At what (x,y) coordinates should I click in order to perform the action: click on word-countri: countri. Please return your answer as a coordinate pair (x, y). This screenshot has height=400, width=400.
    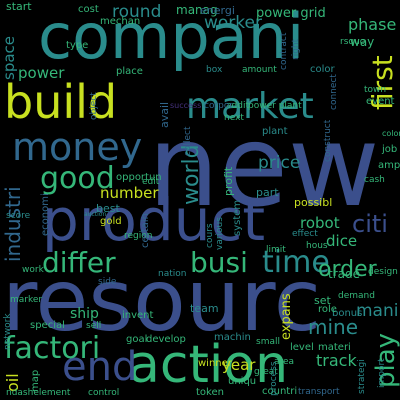
    Looking at the image, I should click on (279, 391).